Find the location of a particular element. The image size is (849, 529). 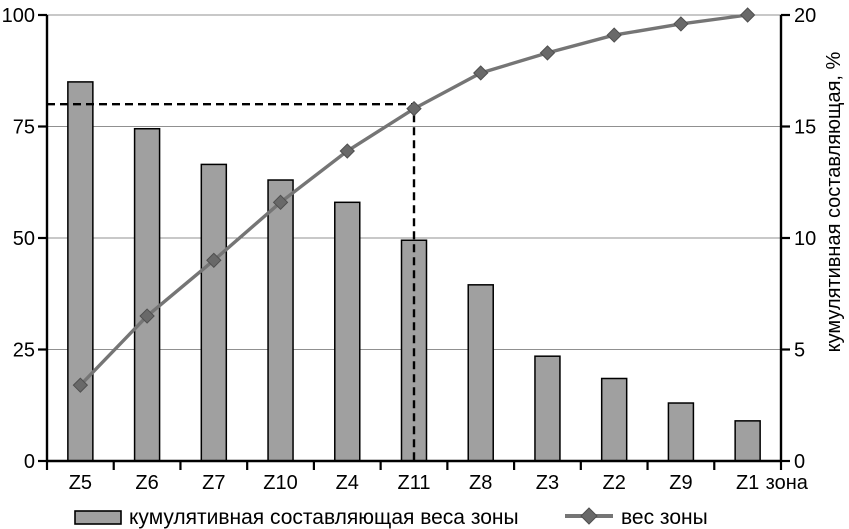

left-tick-label-50: 50 is located at coordinates (24, 239).